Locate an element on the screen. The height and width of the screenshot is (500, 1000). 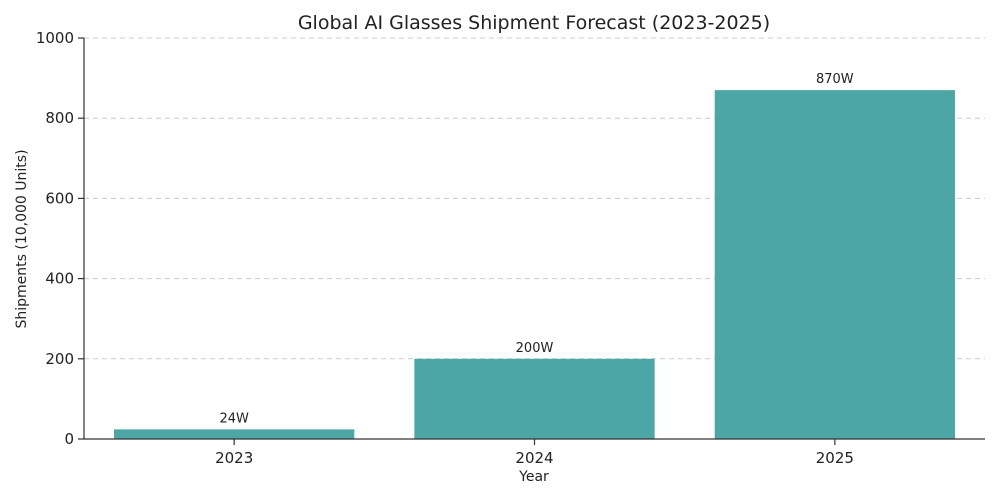
x-tick-label-2025: 2025 is located at coordinates (835, 458).